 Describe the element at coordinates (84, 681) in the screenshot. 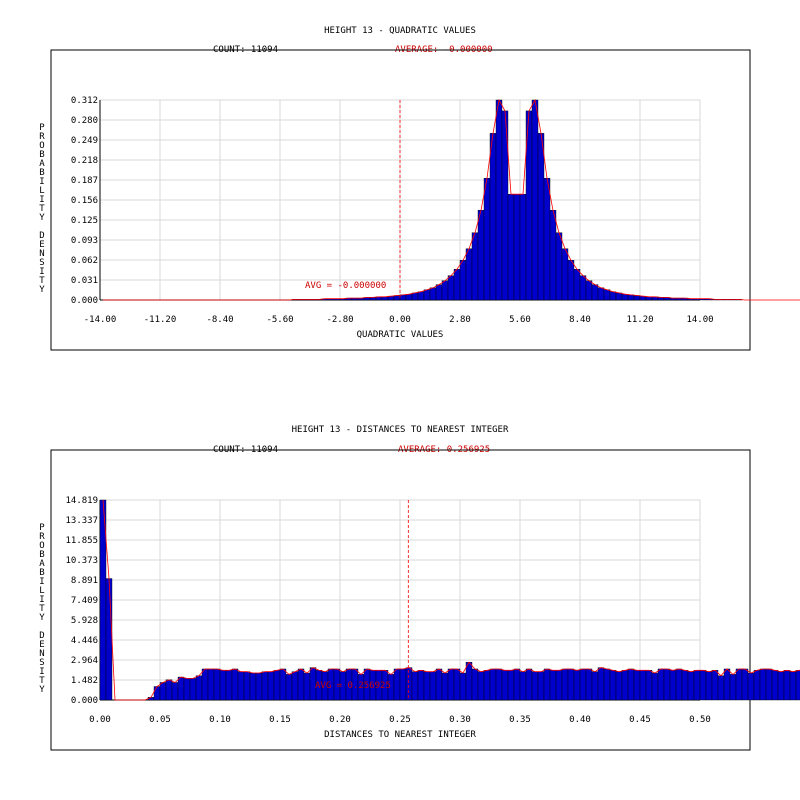

I see `y-tick-label: 1.482` at that location.